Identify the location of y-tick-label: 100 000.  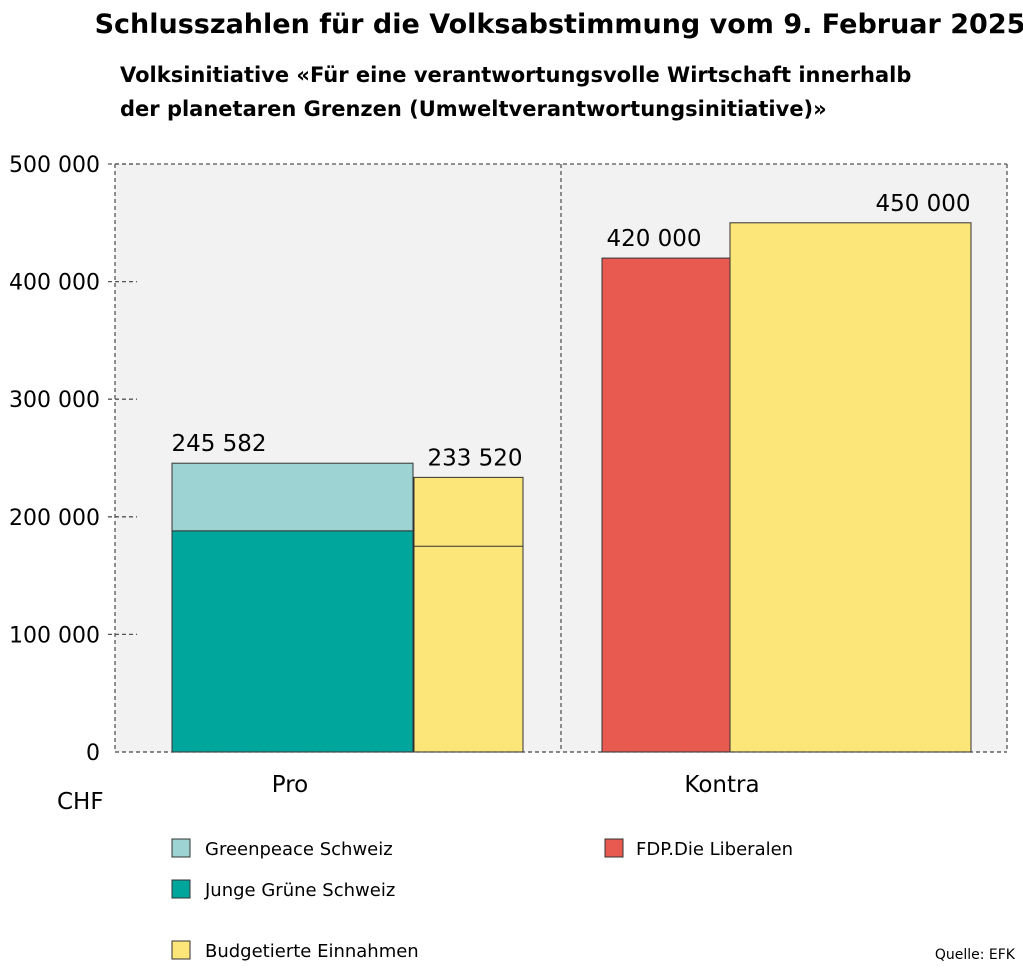
(54, 635).